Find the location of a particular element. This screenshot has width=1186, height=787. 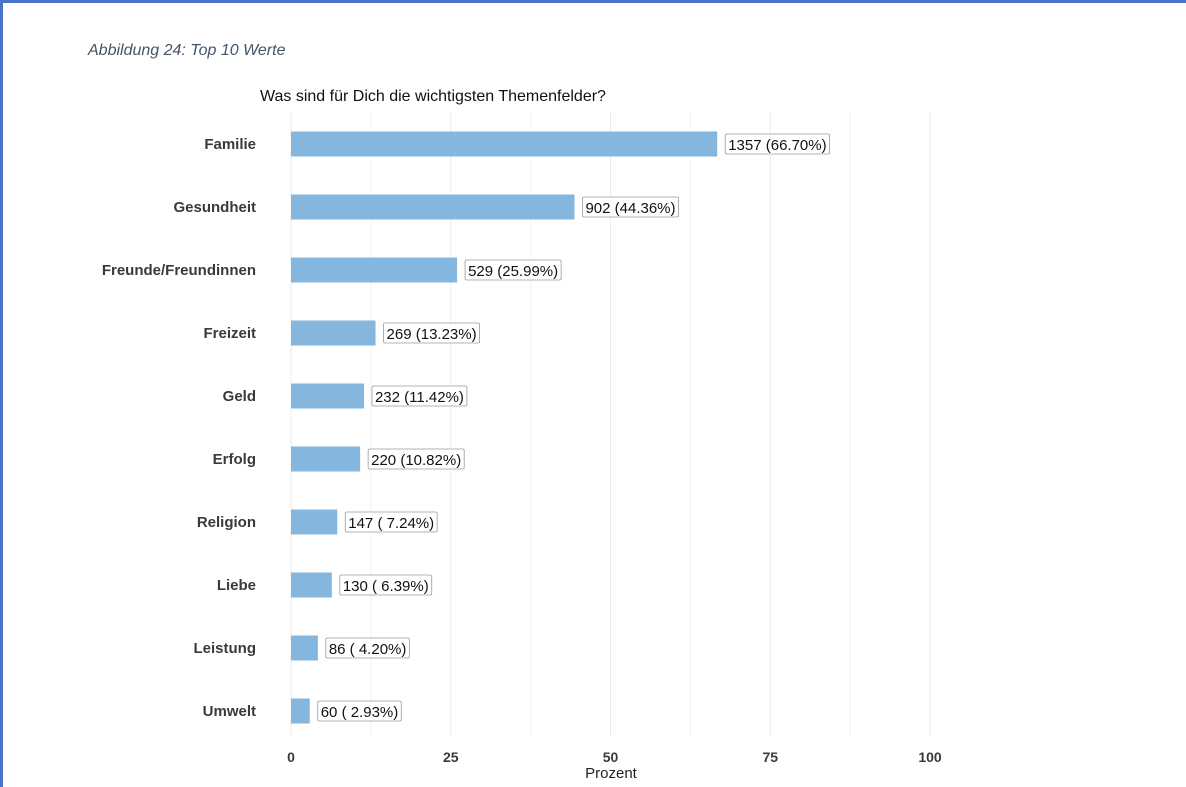

category-label: Geld is located at coordinates (239, 396).